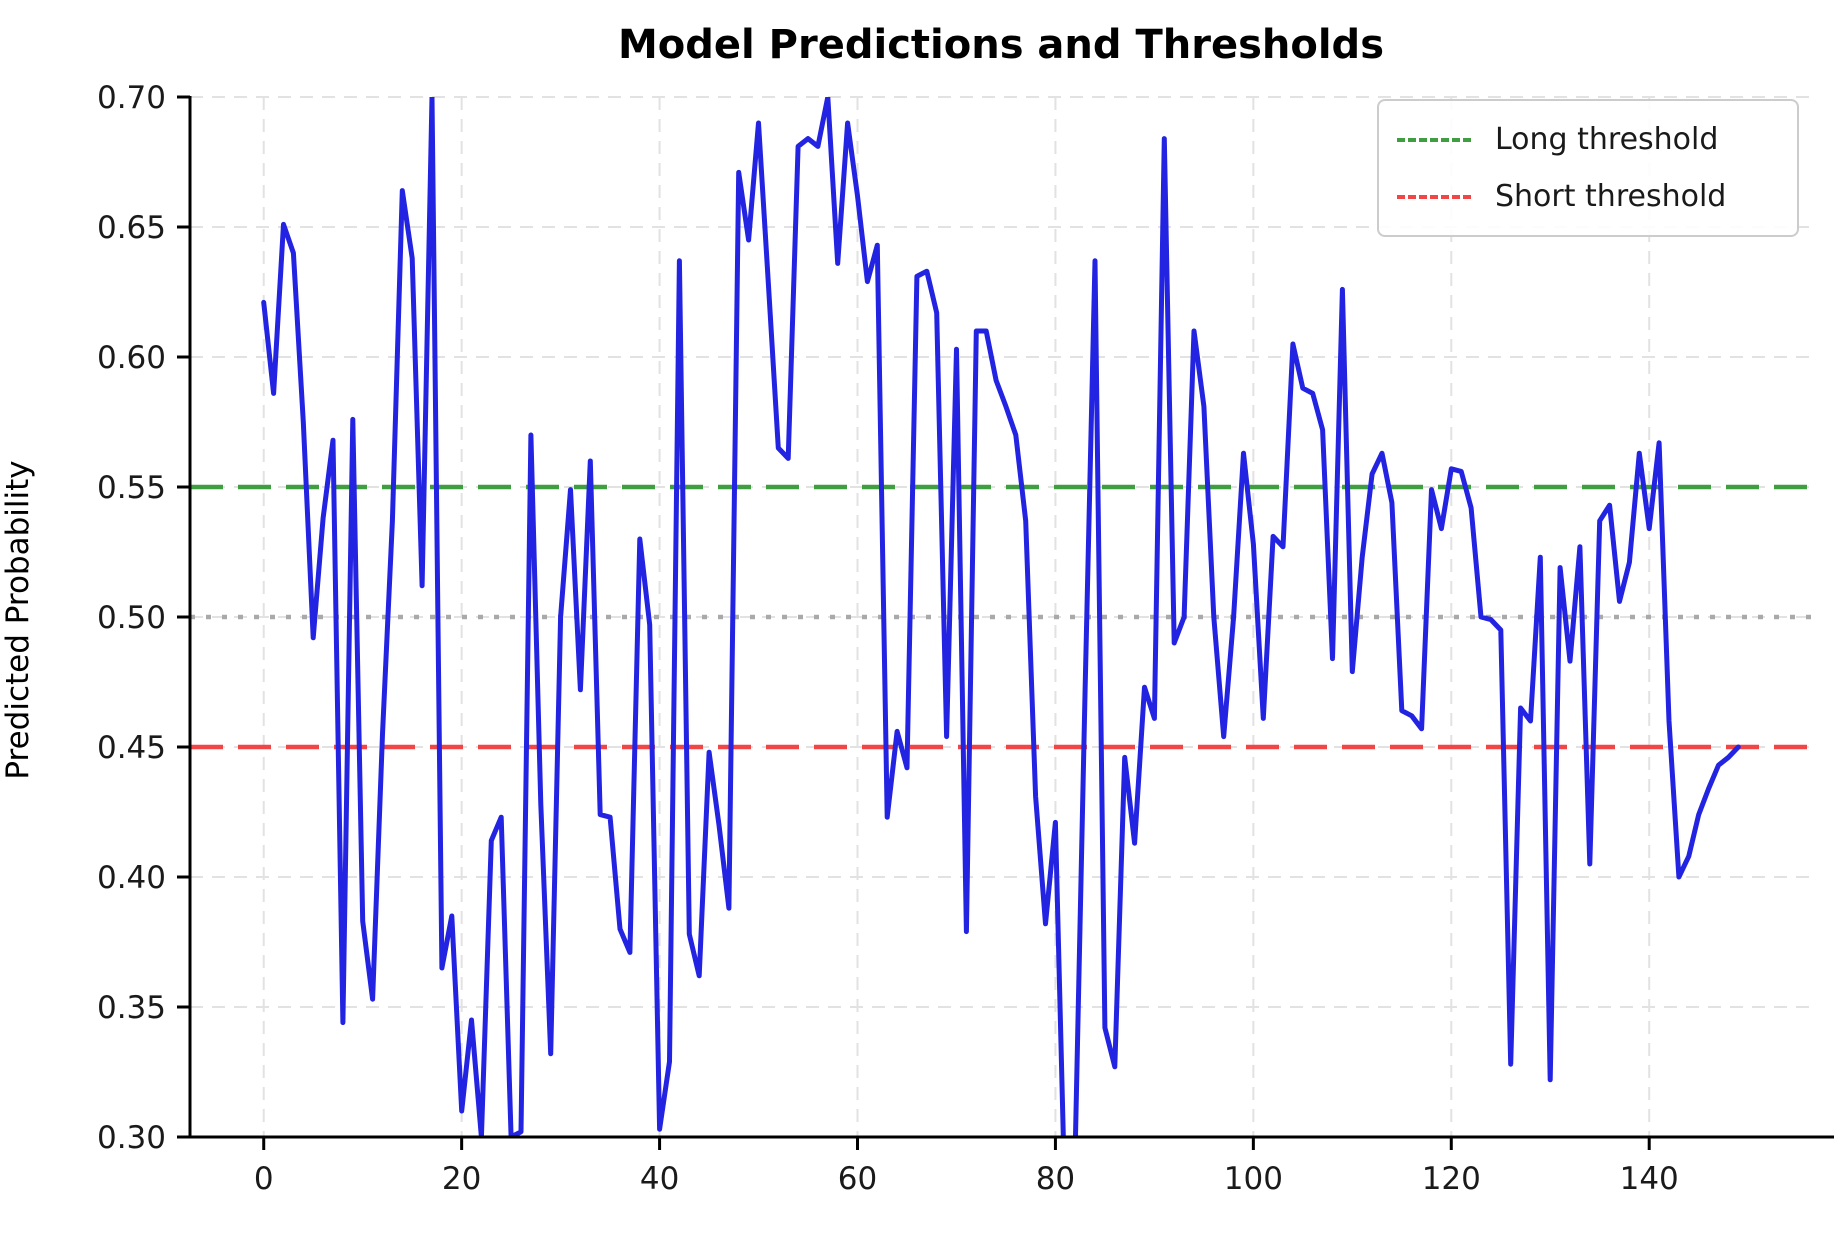 The image size is (1834, 1234). What do you see at coordinates (461, 1179) in the screenshot?
I see `x-tick-label: 20` at bounding box center [461, 1179].